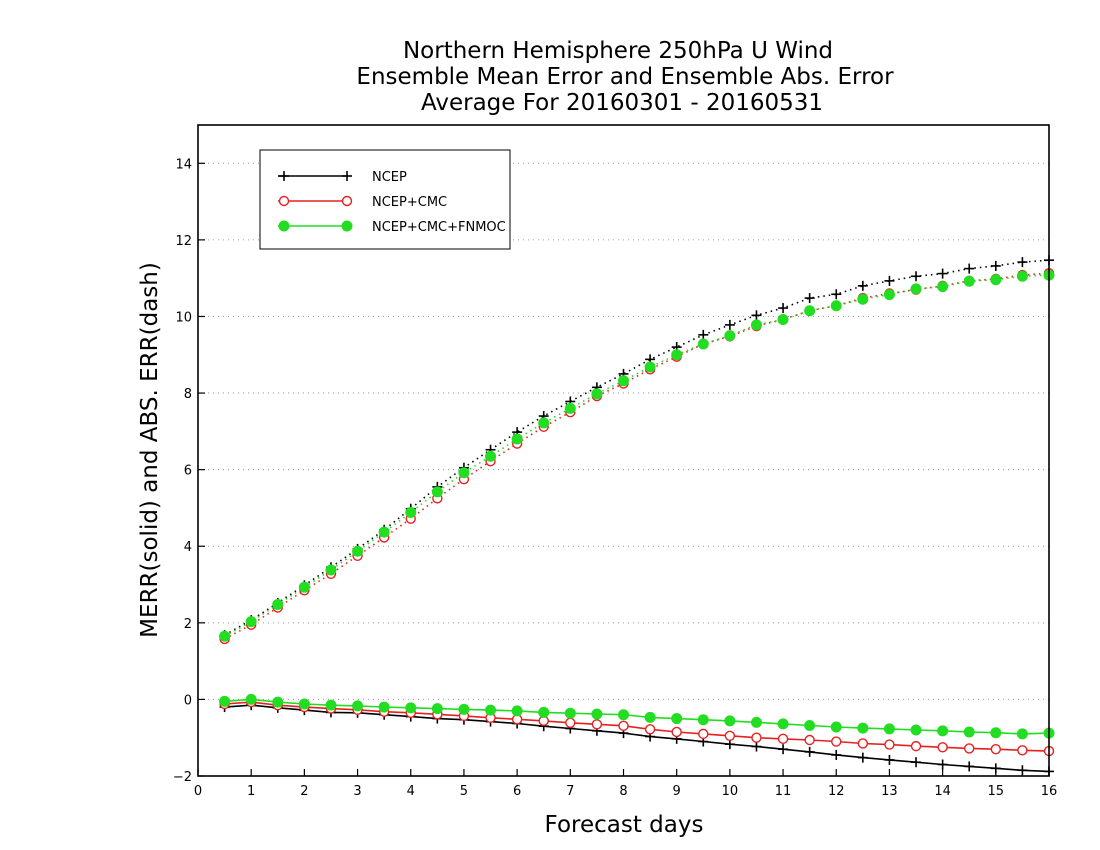 Image resolution: width=1100 pixels, height=850 pixels. I want to click on chart-title-line-3: Average For 20160301 - 20160531, so click(622, 103).